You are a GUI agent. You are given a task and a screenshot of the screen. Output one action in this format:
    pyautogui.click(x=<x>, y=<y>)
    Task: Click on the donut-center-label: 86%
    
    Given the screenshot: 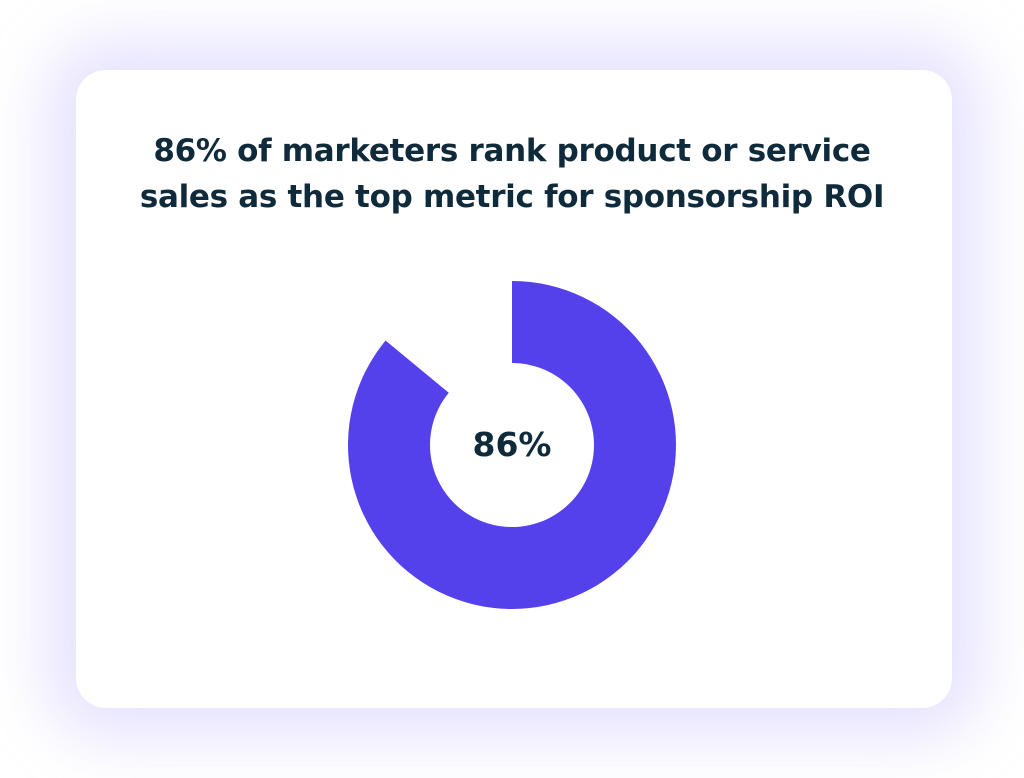 What is the action you would take?
    pyautogui.click(x=512, y=444)
    